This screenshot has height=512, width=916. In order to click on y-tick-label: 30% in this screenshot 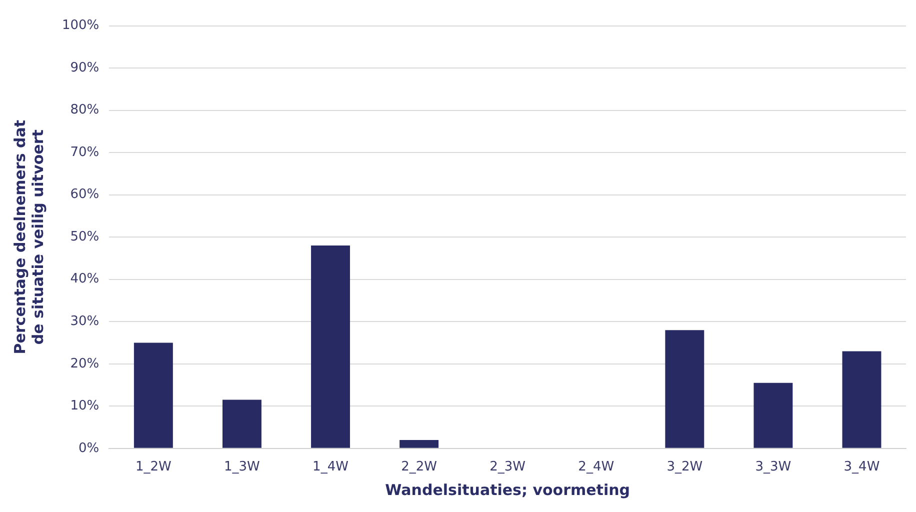, I will do `click(85, 321)`.